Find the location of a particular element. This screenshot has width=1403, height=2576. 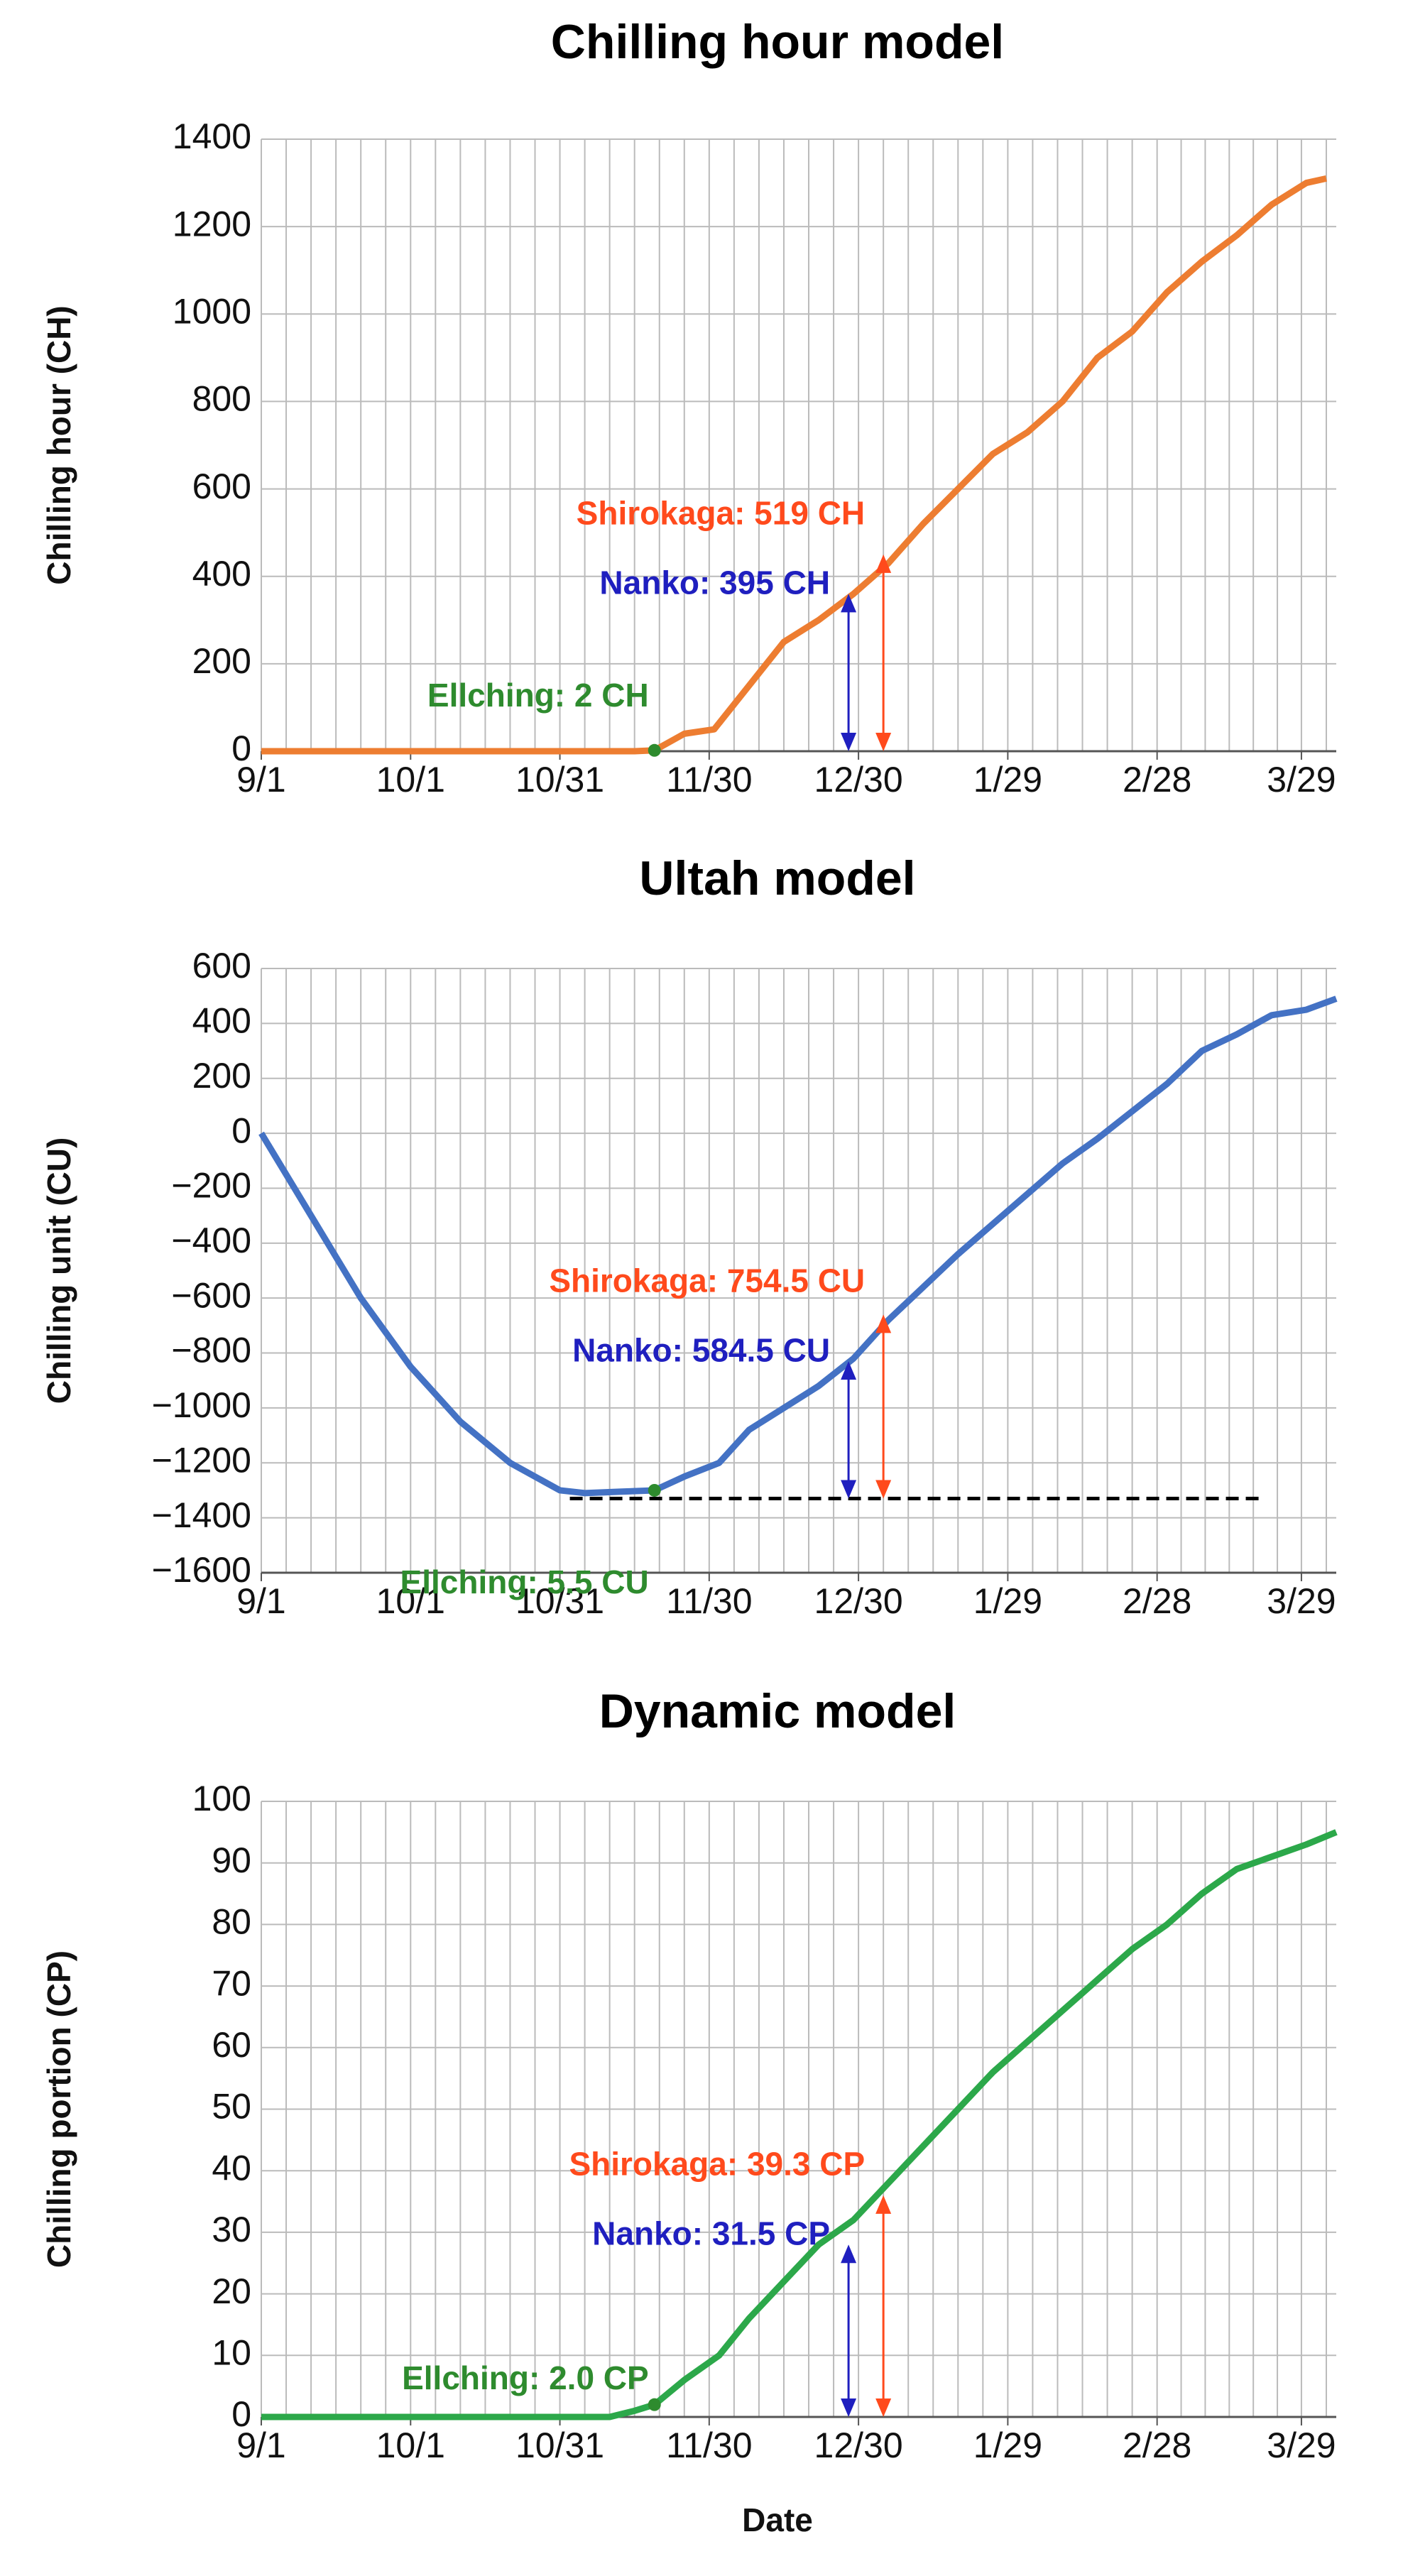

y-tick-label: −200 is located at coordinates (211, 1186).